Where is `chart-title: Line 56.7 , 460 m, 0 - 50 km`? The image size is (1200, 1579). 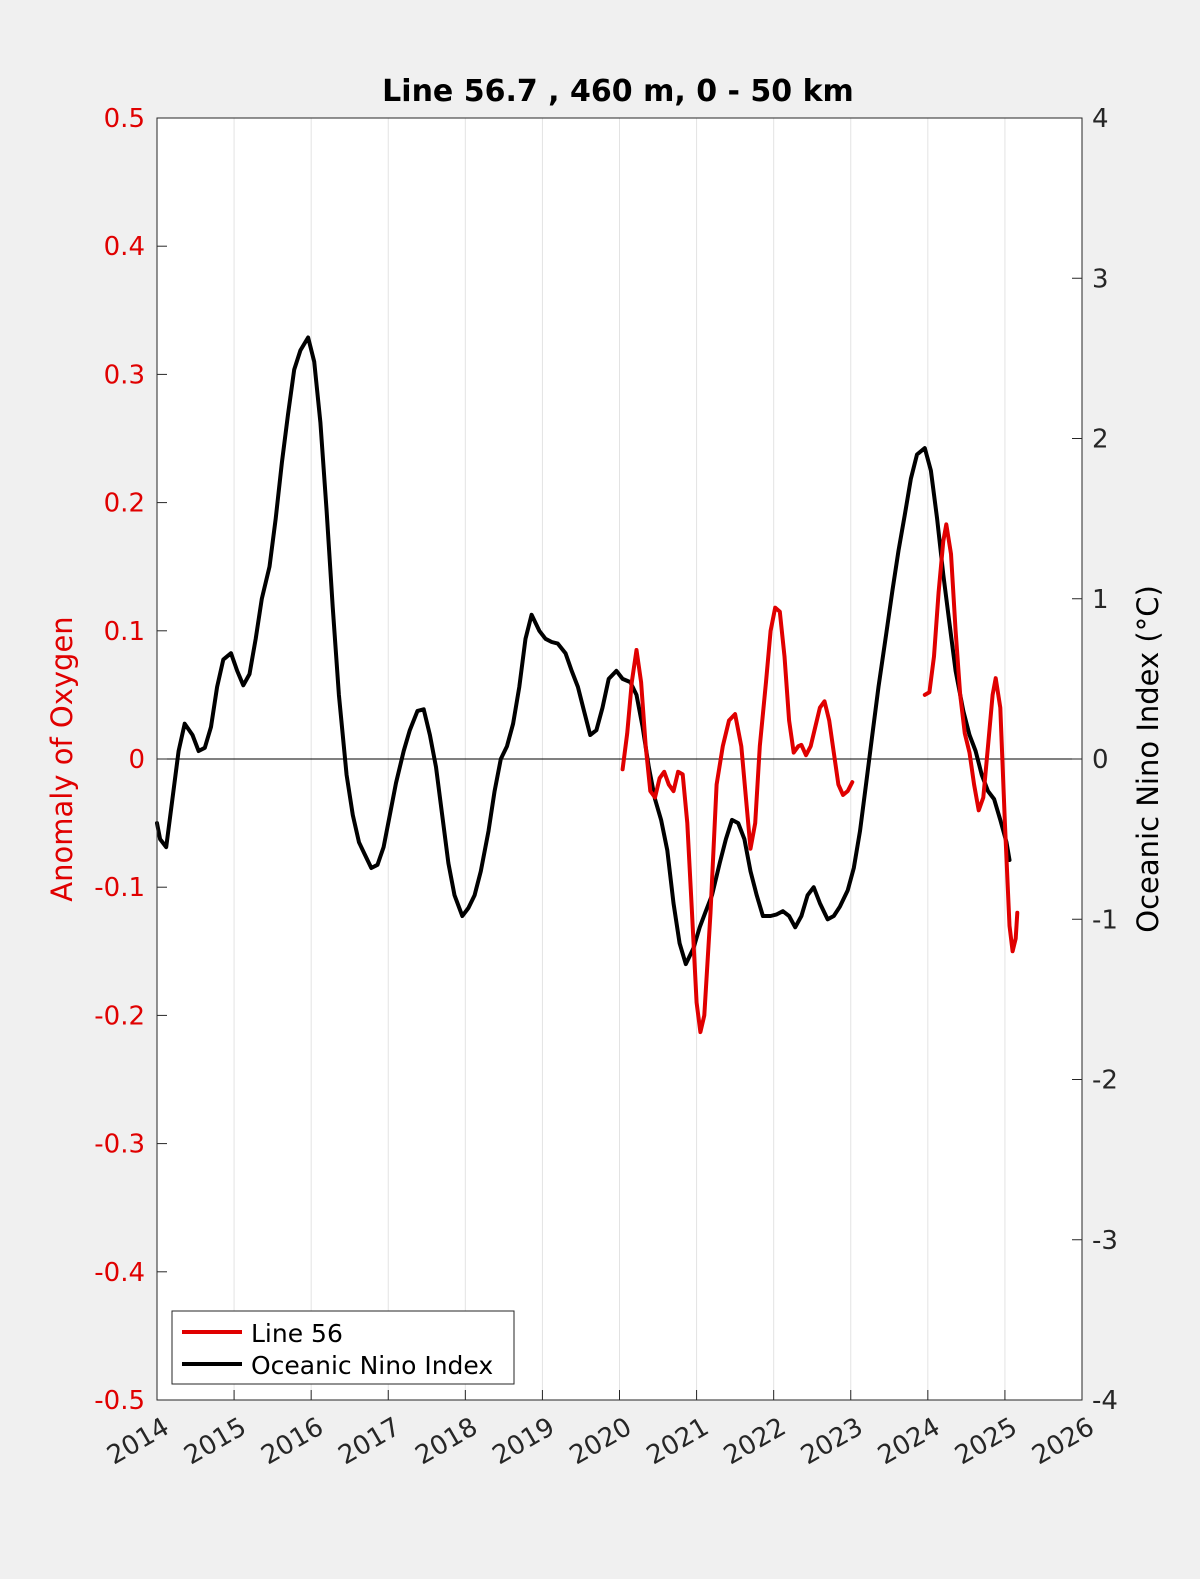 chart-title: Line 56.7 , 460 m, 0 - 50 km is located at coordinates (618, 91).